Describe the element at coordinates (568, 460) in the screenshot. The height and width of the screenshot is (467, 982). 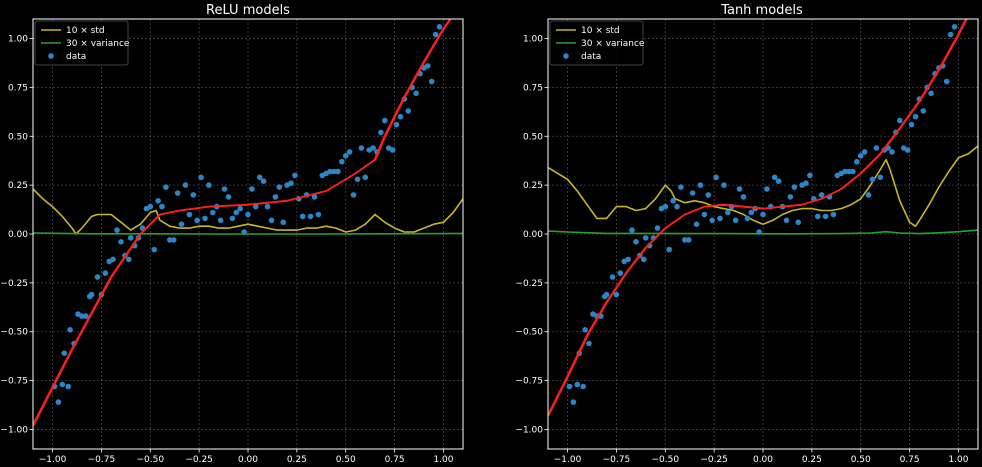
I see `tanh-xtick-label: −1.00` at that location.